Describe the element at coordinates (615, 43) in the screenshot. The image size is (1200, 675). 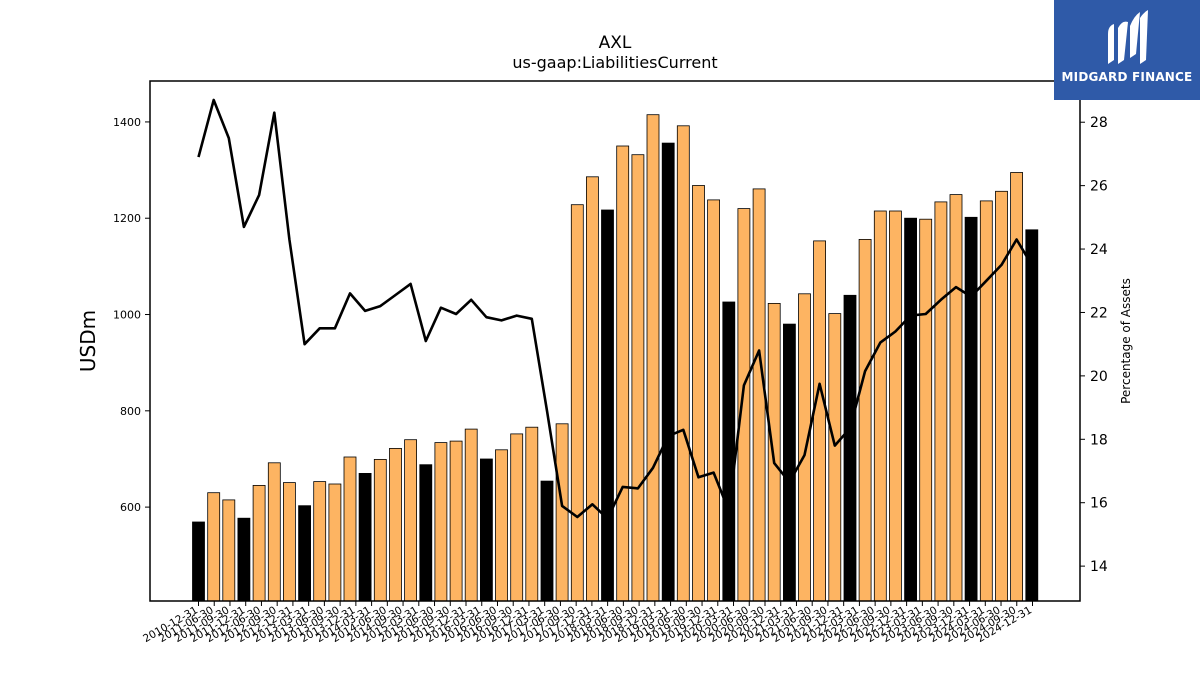
I see `chart-title: AXL` at that location.